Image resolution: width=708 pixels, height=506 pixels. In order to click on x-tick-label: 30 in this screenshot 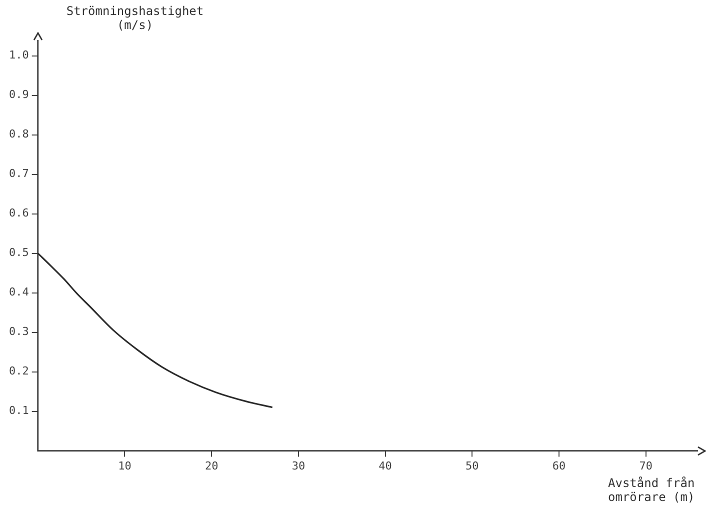, I will do `click(299, 465)`.